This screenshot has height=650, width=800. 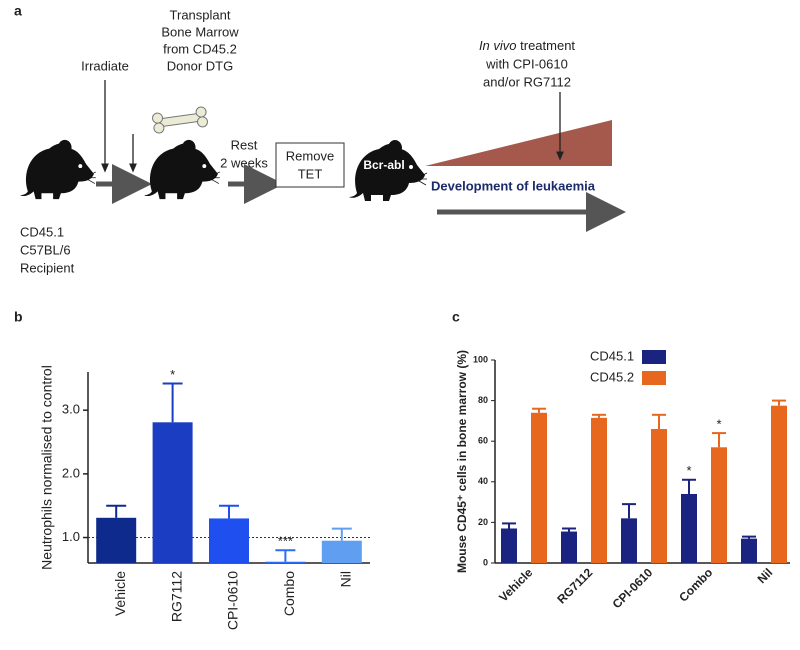 What do you see at coordinates (244, 162) in the screenshot?
I see `step-label: 2 weeks` at bounding box center [244, 162].